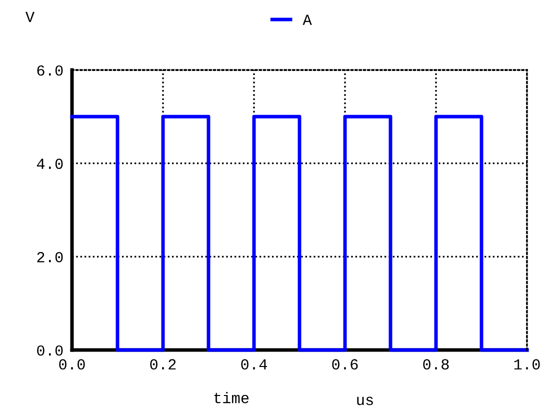  Describe the element at coordinates (50, 257) in the screenshot. I see `y-tick-label: 2.0` at that location.